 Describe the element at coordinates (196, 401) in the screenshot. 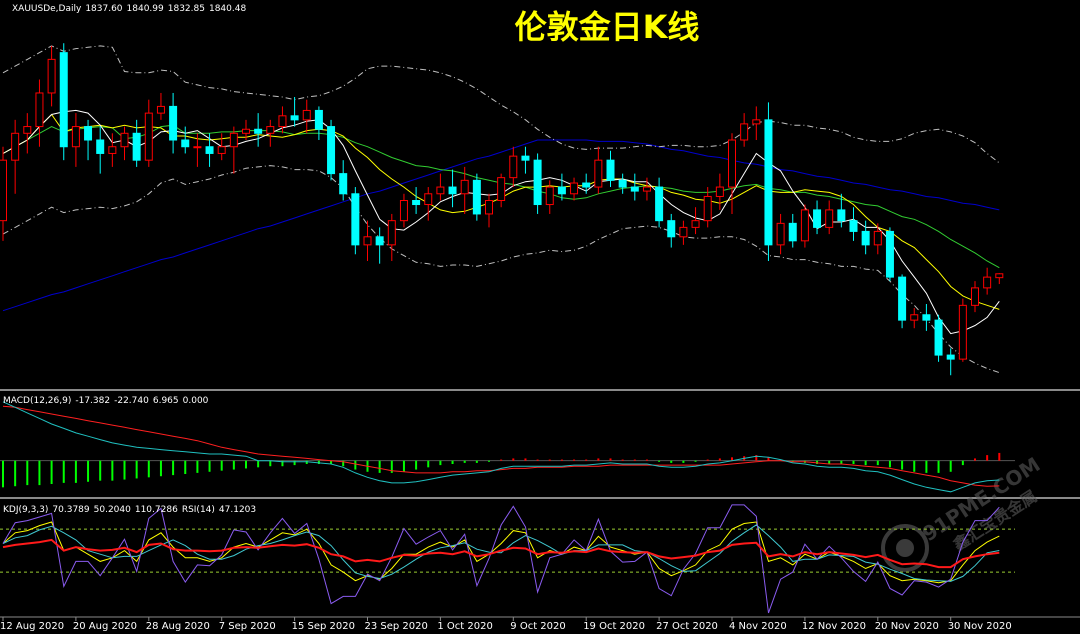

I see `header-item: 0.000` at that location.